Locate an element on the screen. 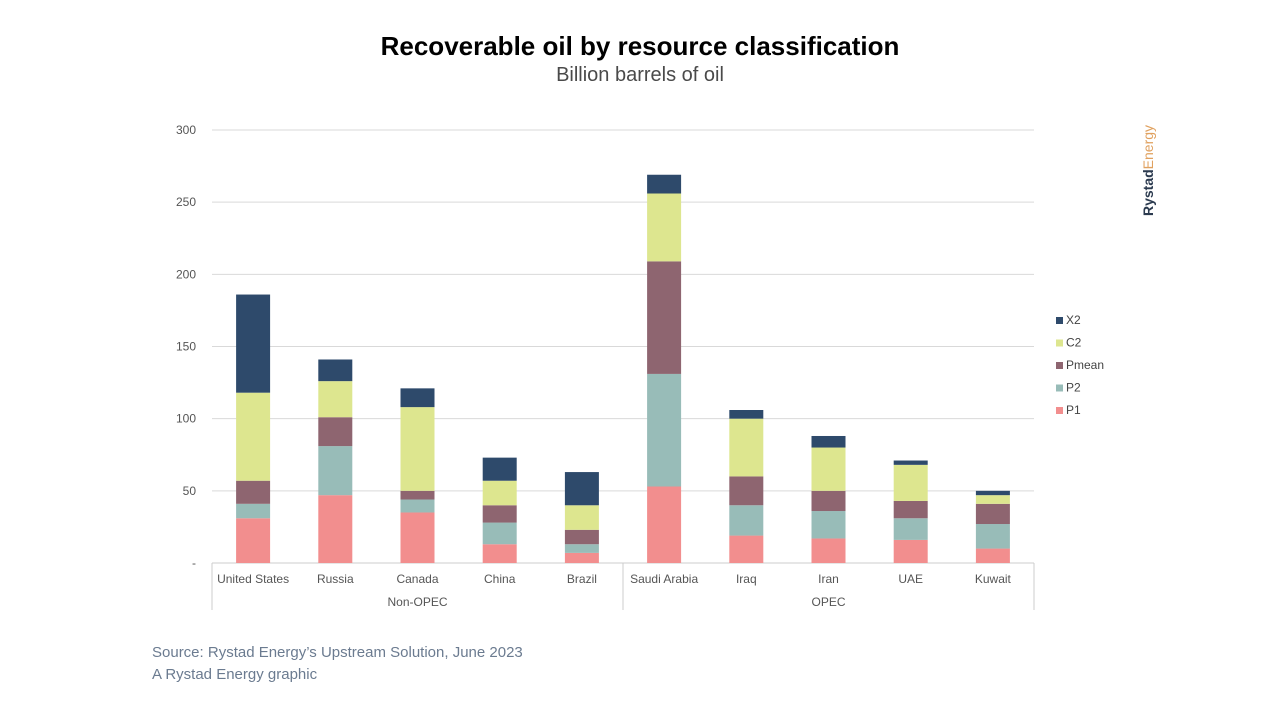 The image size is (1280, 720). group-label: OPEC is located at coordinates (828, 602).